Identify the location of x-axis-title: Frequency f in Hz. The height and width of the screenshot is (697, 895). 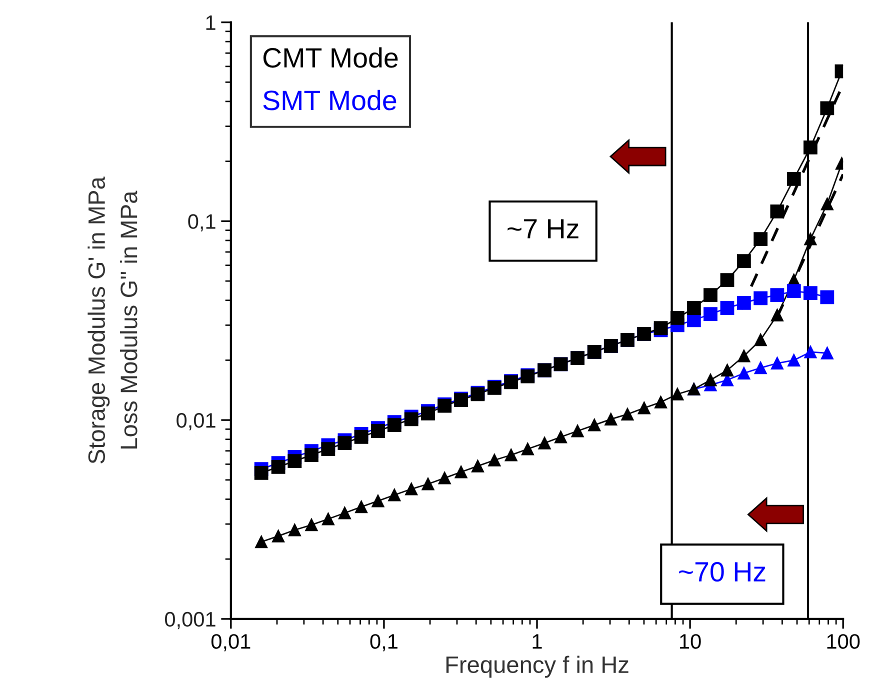
(537, 667).